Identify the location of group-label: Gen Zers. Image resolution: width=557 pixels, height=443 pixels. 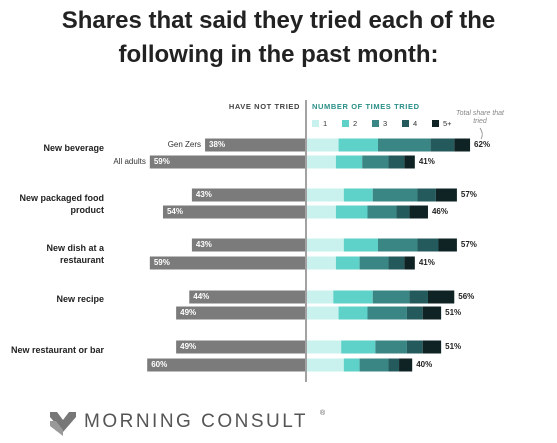
(184, 144).